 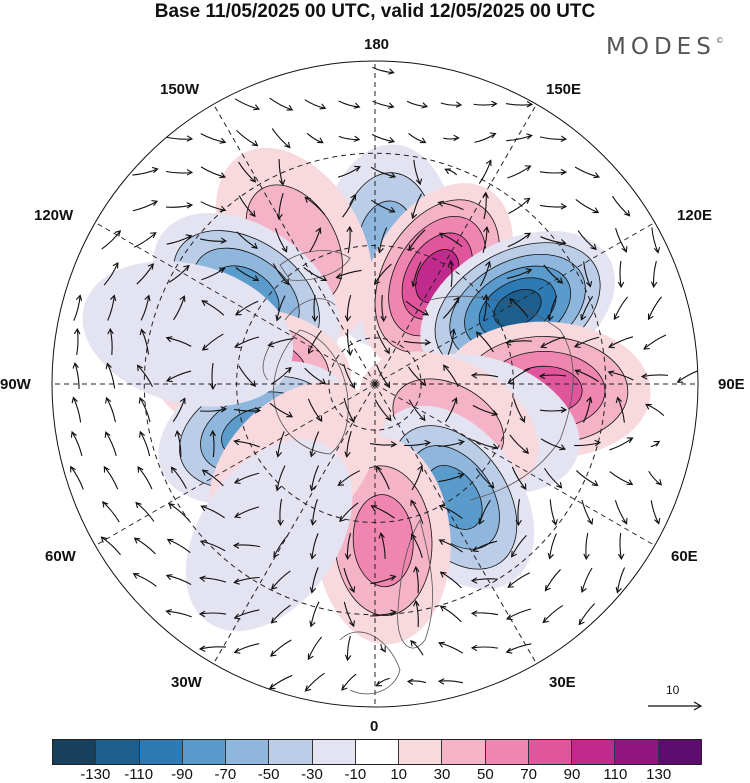 I want to click on lon-label-120w: 120W, so click(x=54, y=215).